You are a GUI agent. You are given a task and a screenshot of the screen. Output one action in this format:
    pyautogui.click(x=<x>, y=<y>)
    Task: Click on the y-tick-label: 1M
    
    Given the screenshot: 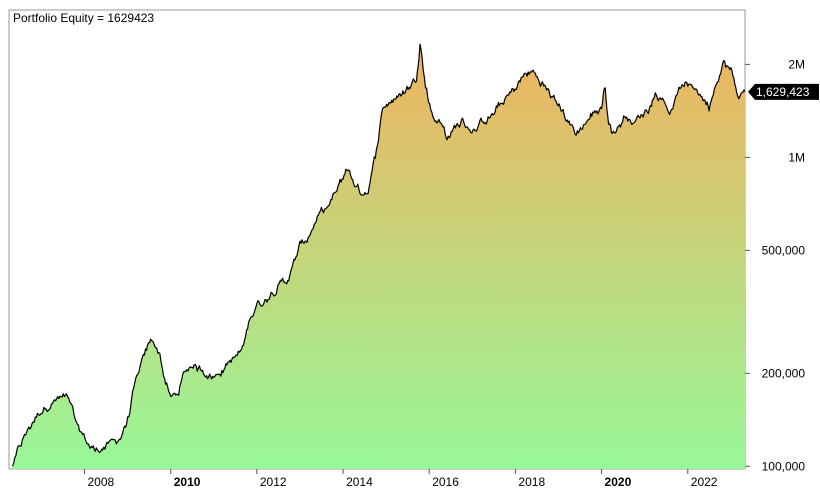 What is the action you would take?
    pyautogui.click(x=796, y=157)
    